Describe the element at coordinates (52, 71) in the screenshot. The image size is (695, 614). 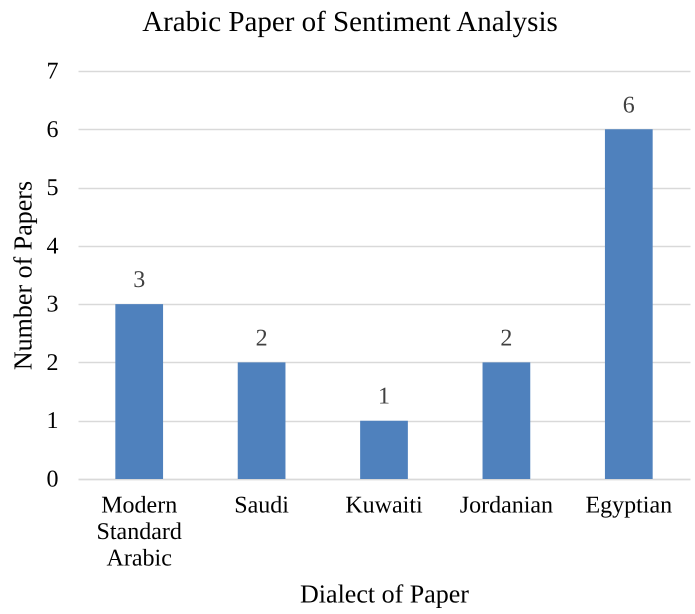
I see `y-tick-label: 7` at that location.